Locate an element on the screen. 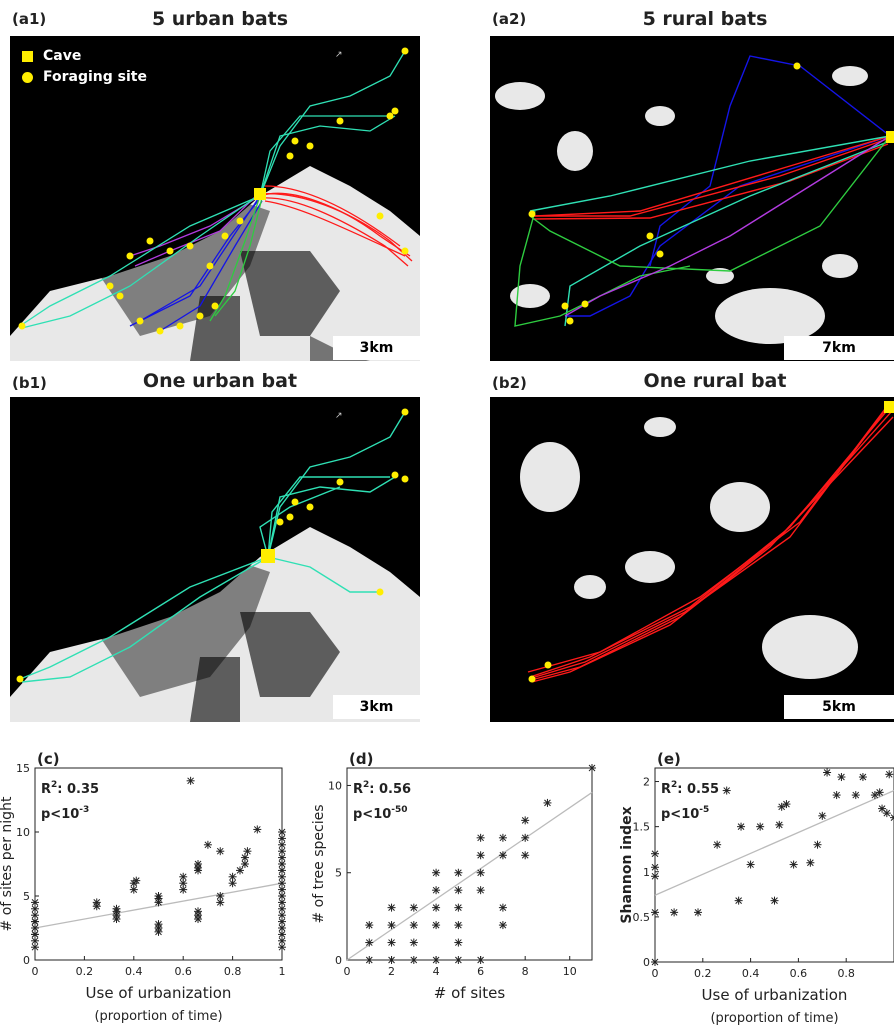 The image size is (894, 1030). north-arrow-icon: ↗ is located at coordinates (339, 55).